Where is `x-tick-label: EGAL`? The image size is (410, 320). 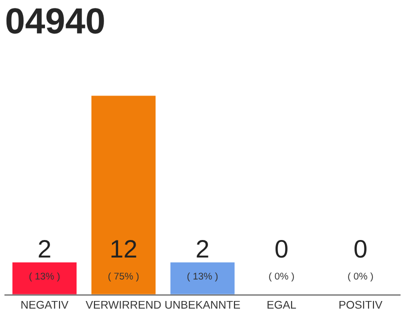 x-tick-label: EGAL is located at coordinates (282, 304).